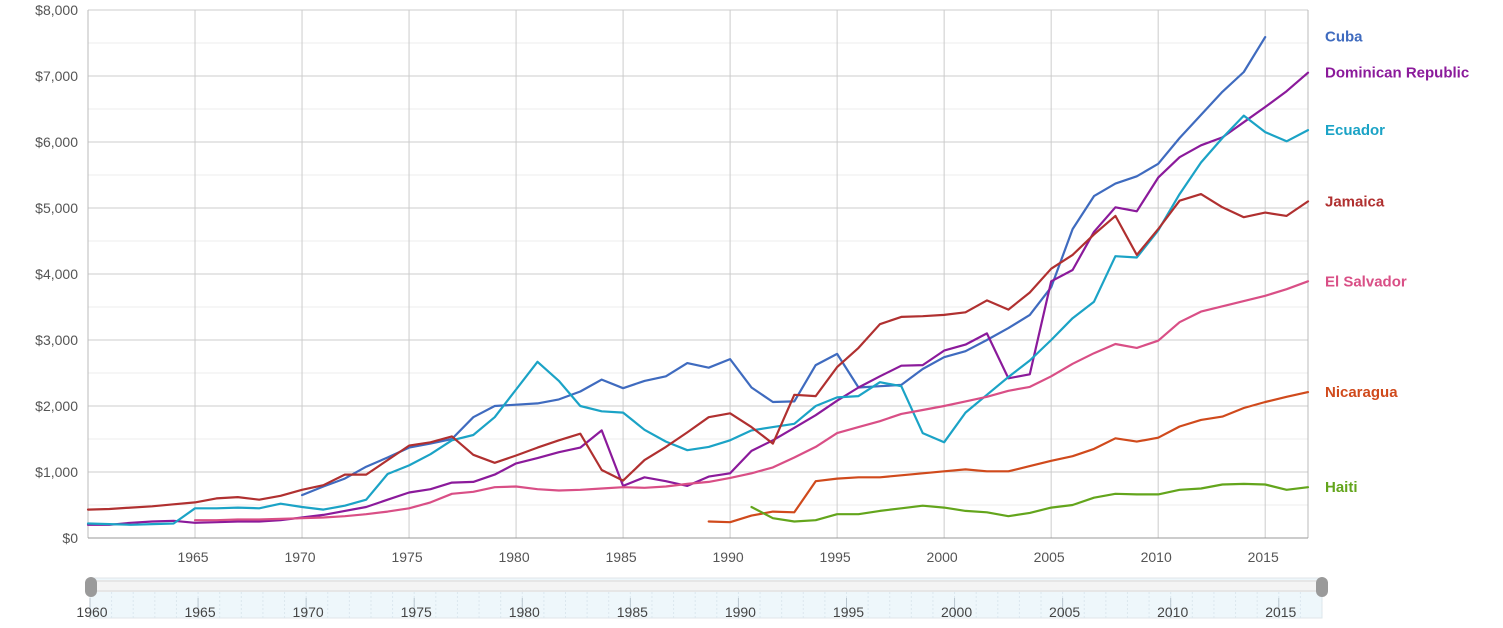 The width and height of the screenshot is (1503, 628). Describe the element at coordinates (956, 612) in the screenshot. I see `navigator-tick-label: 2000` at that location.